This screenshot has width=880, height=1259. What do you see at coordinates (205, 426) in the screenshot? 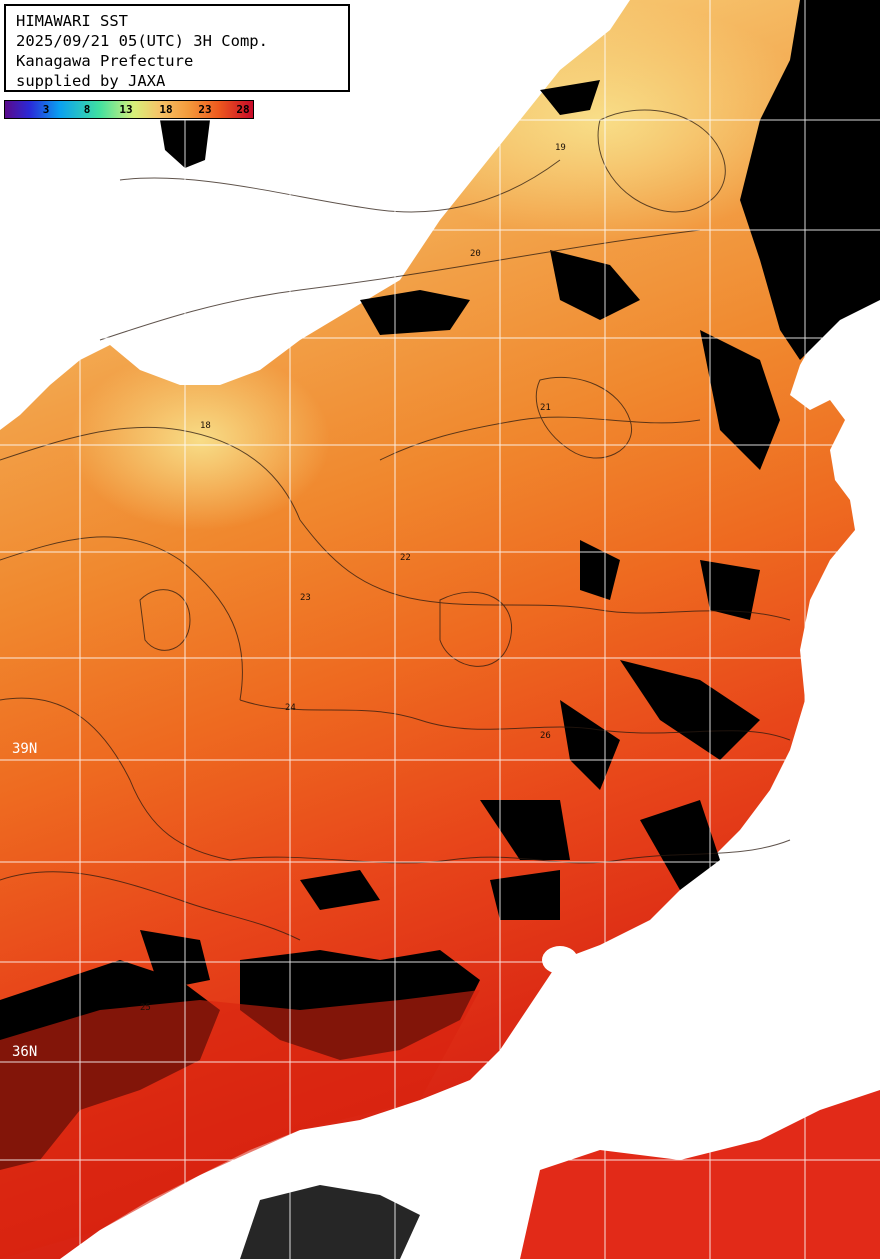
I see `contour-label: 18` at bounding box center [205, 426].